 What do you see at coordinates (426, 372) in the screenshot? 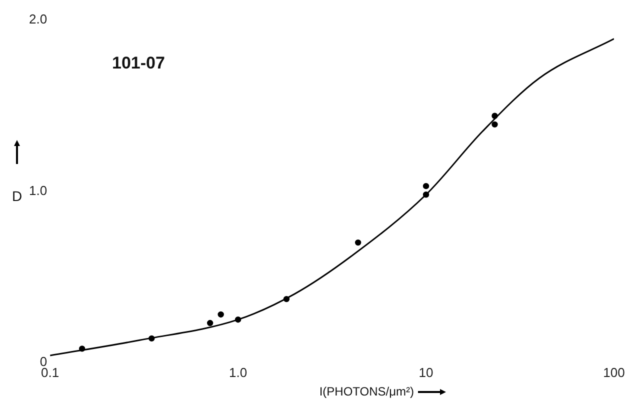
I see `x-tick-label: 10` at bounding box center [426, 372].